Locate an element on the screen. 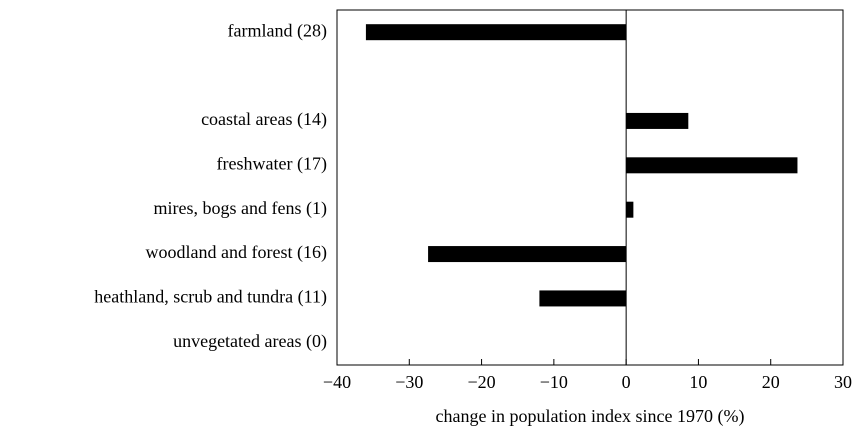  x-tick-label: 20 is located at coordinates (771, 382).